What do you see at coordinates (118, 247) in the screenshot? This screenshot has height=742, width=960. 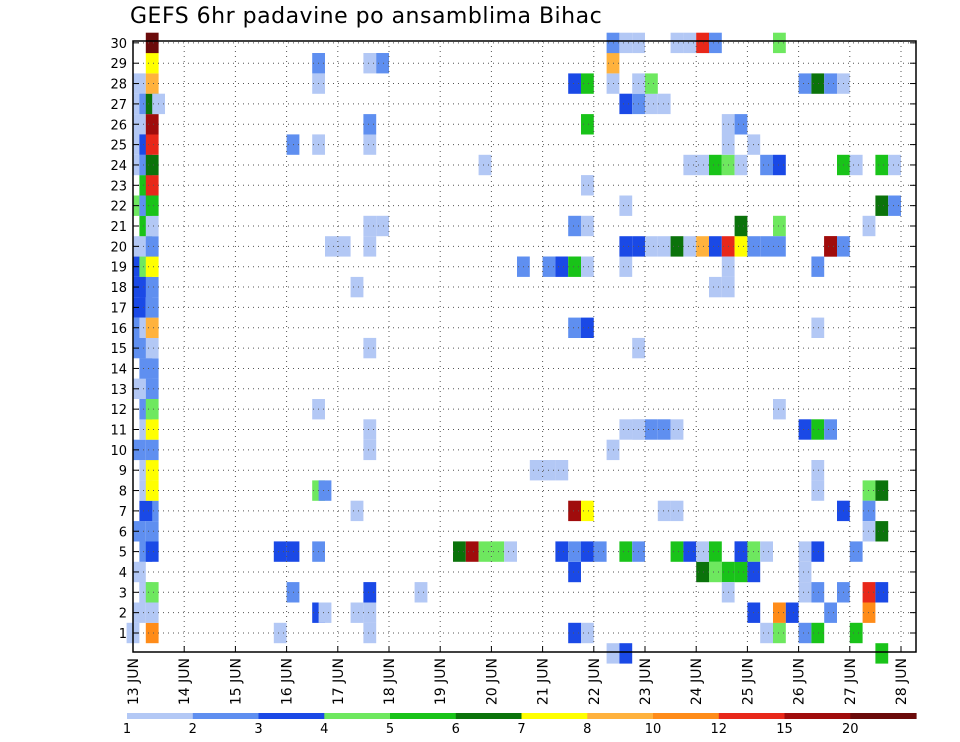 I see `y-tick-label: 20` at bounding box center [118, 247].